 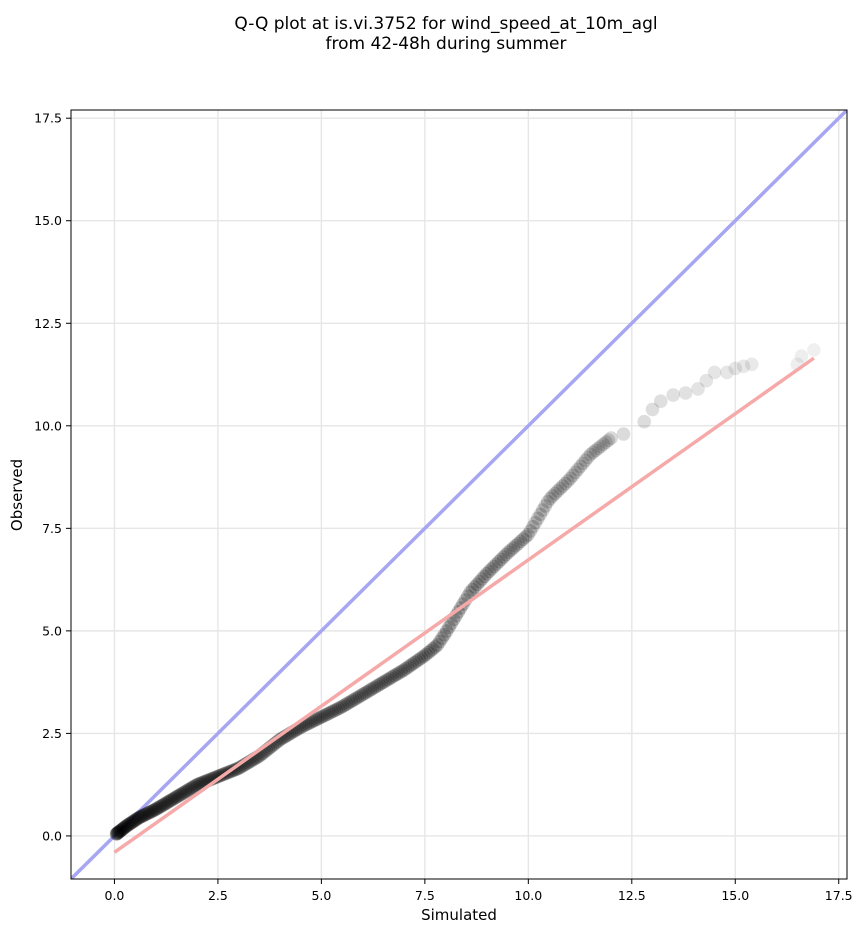 I want to click on y-axis-label: Observed, so click(x=17, y=495).